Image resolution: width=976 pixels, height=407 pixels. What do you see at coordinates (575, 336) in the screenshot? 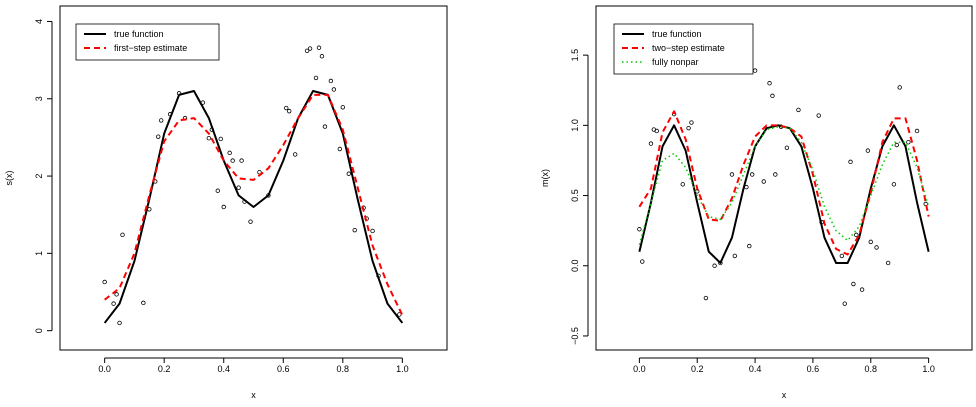
I see `y-tick-label: −0.5` at bounding box center [575, 336].